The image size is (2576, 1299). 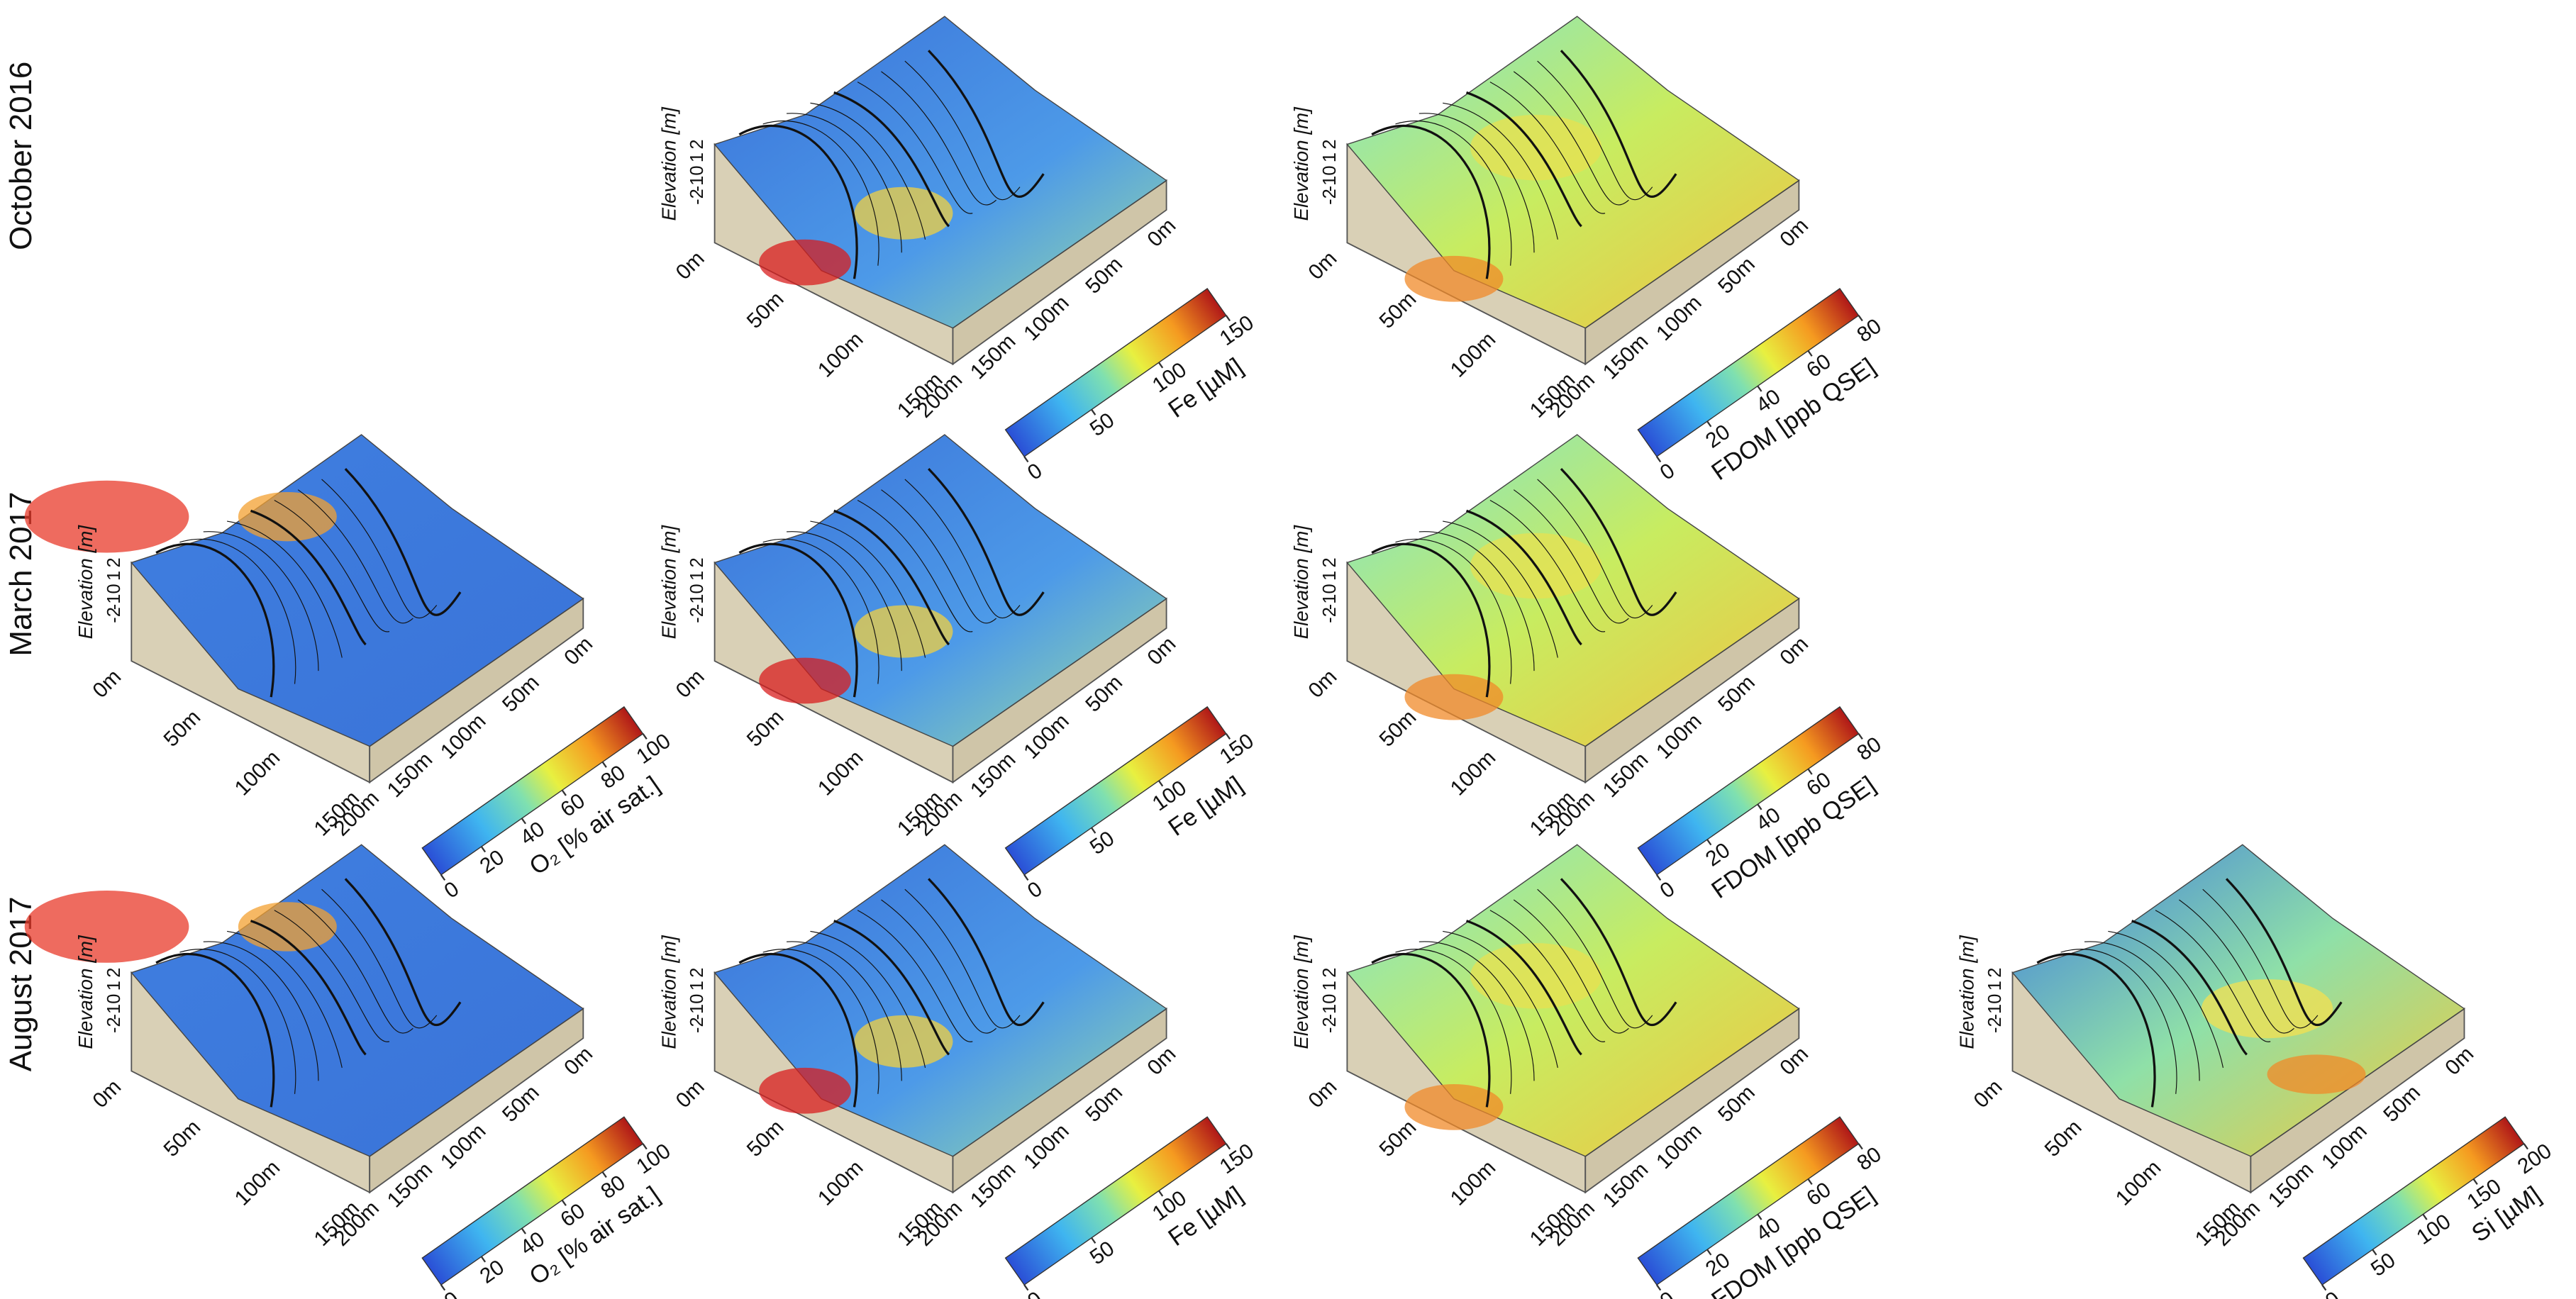 What do you see at coordinates (532, 1201) in the screenshot?
I see `colorbar-gradient` at bounding box center [532, 1201].